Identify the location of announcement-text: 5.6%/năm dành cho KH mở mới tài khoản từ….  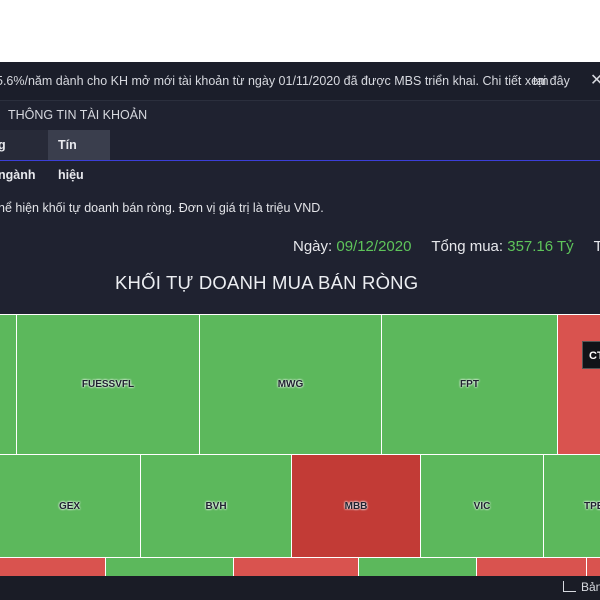
(274, 81).